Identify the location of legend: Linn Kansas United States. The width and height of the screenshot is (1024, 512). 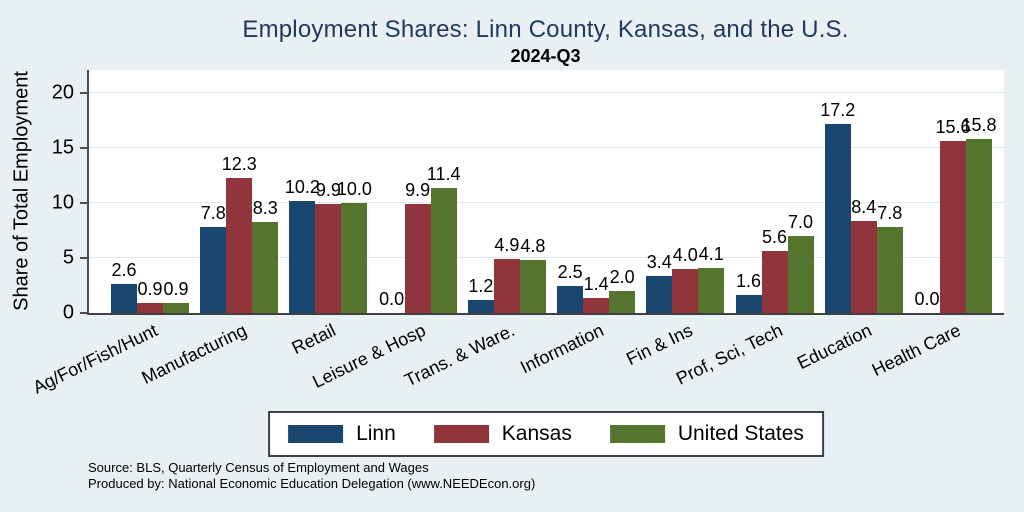
(546, 434).